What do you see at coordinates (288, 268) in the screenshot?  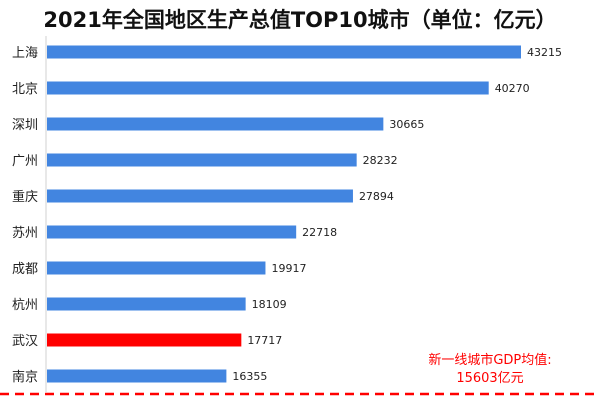 I see `value-label-6: 19917` at bounding box center [288, 268].